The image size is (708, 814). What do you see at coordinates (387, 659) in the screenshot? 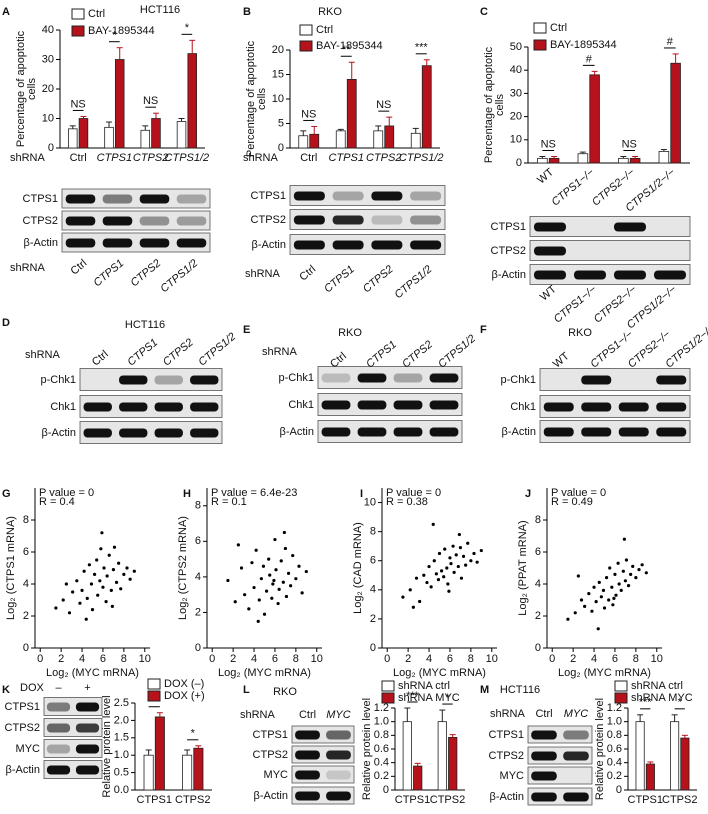
I see `x-tick-label: 0` at bounding box center [387, 659].